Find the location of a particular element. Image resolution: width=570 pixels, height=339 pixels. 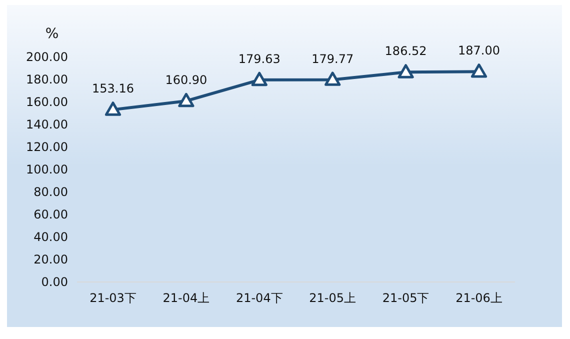

y-tick-label: 20.00 is located at coordinates (51, 259).